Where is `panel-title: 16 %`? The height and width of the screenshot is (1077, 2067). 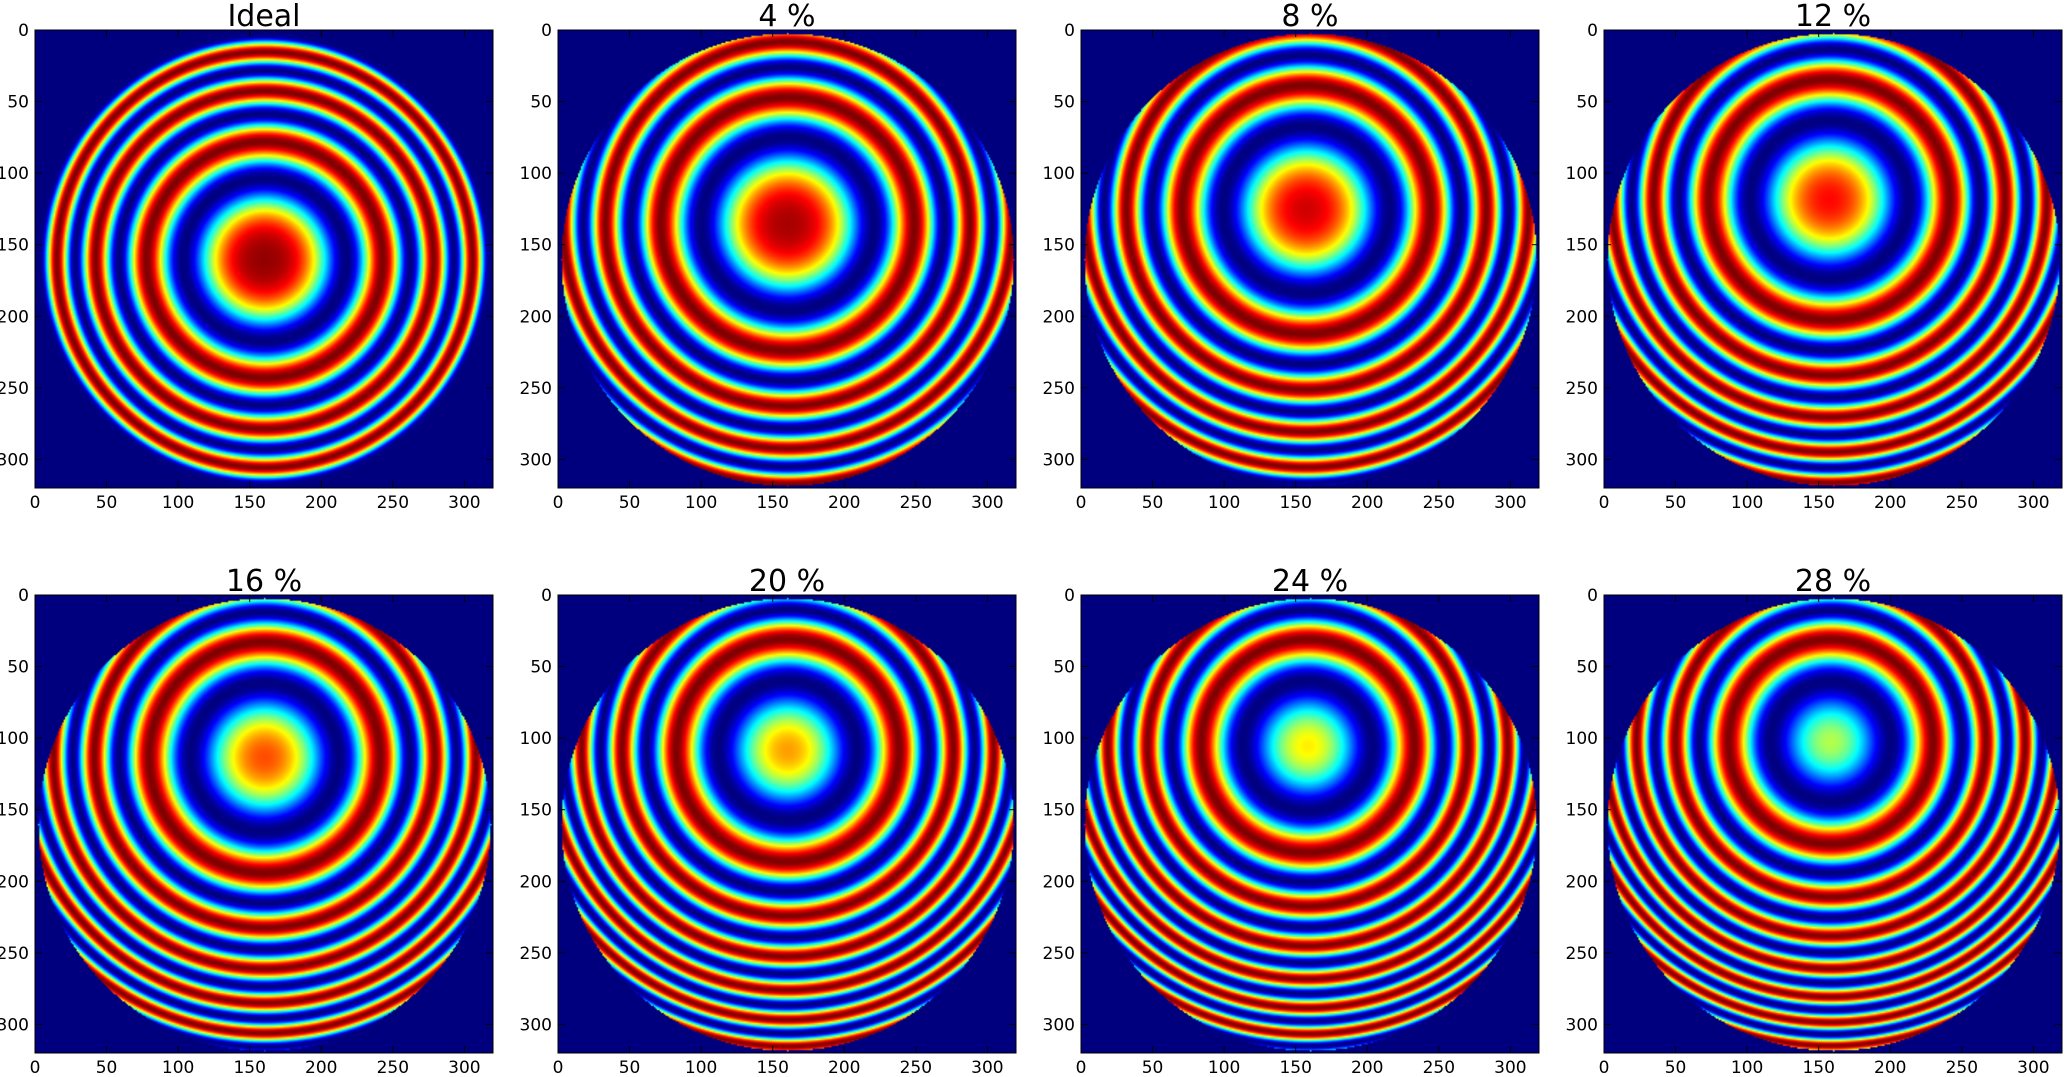
panel-title: 16 % is located at coordinates (264, 581).